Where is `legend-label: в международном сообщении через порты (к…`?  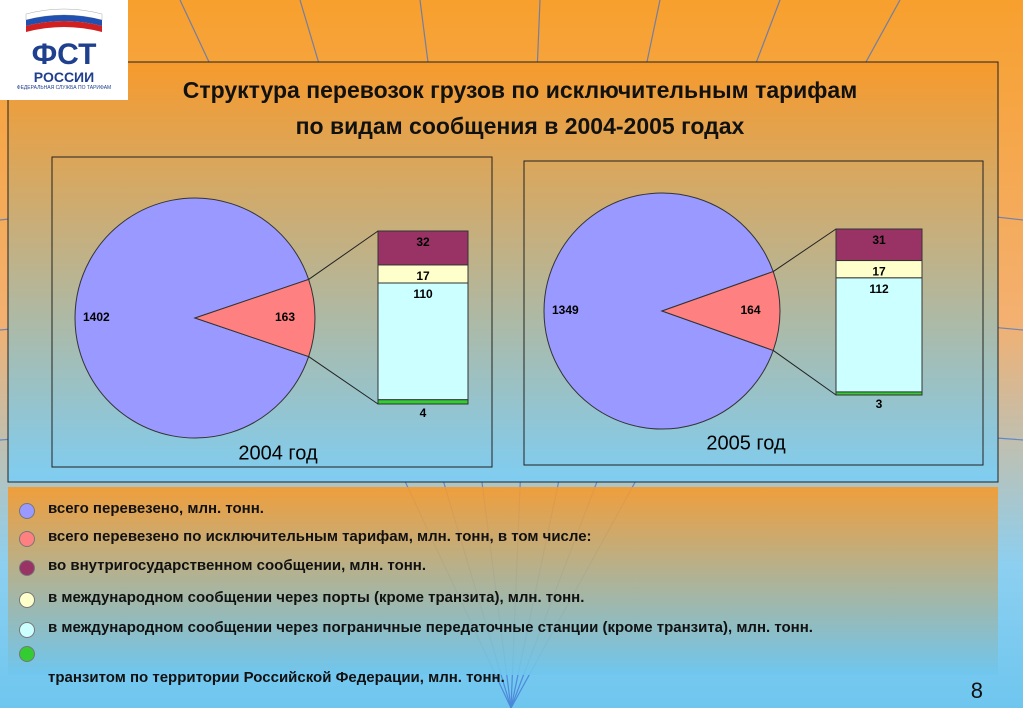 legend-label: в международном сообщении через порты (к… is located at coordinates (316, 597).